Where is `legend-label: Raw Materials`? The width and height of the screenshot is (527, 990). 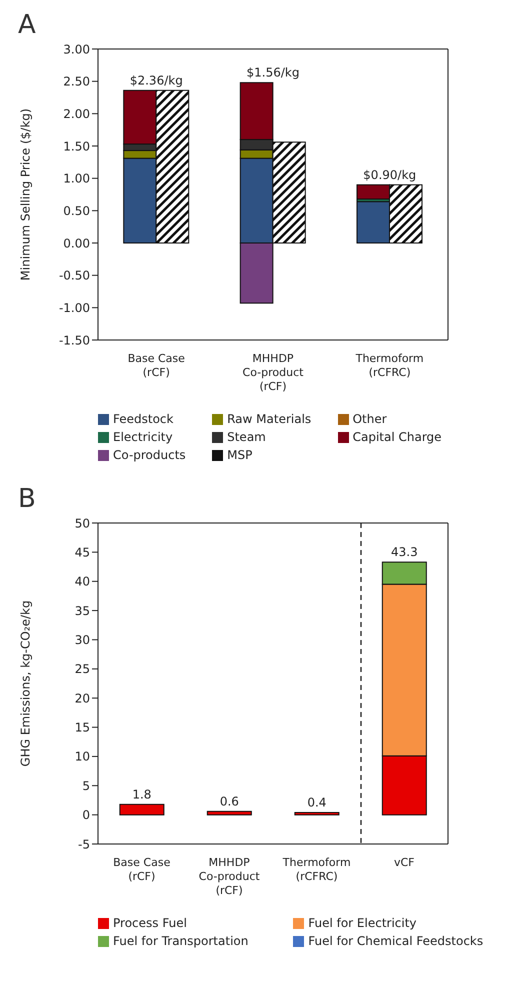
legend-label: Raw Materials is located at coordinates (269, 419).